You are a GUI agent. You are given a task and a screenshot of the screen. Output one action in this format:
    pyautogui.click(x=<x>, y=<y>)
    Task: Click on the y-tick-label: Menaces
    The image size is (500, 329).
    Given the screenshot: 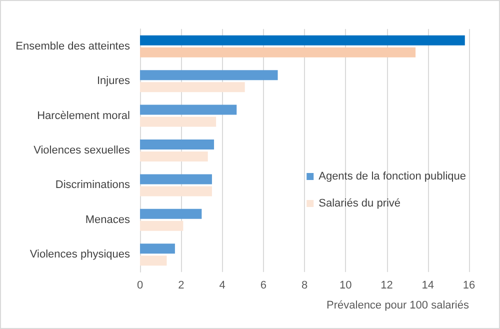 What is the action you would take?
    pyautogui.click(x=107, y=220)
    